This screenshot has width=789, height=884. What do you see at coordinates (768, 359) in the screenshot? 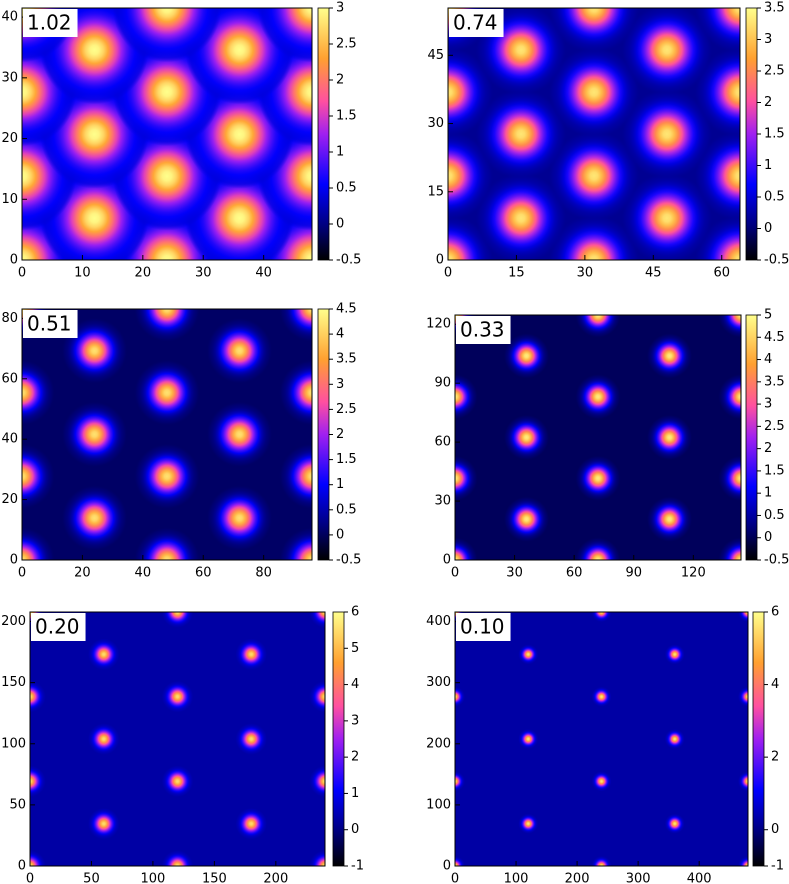
I see `colorbar-tick-label: 4` at bounding box center [768, 359].